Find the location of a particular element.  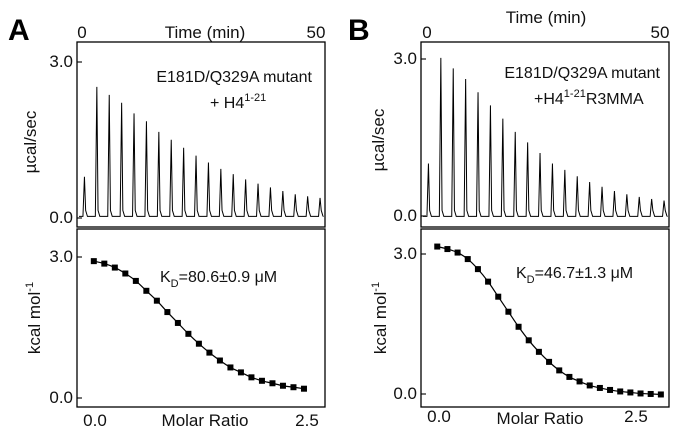

panel-b-raw-ytick-3: 3.0 is located at coordinates (405, 58).